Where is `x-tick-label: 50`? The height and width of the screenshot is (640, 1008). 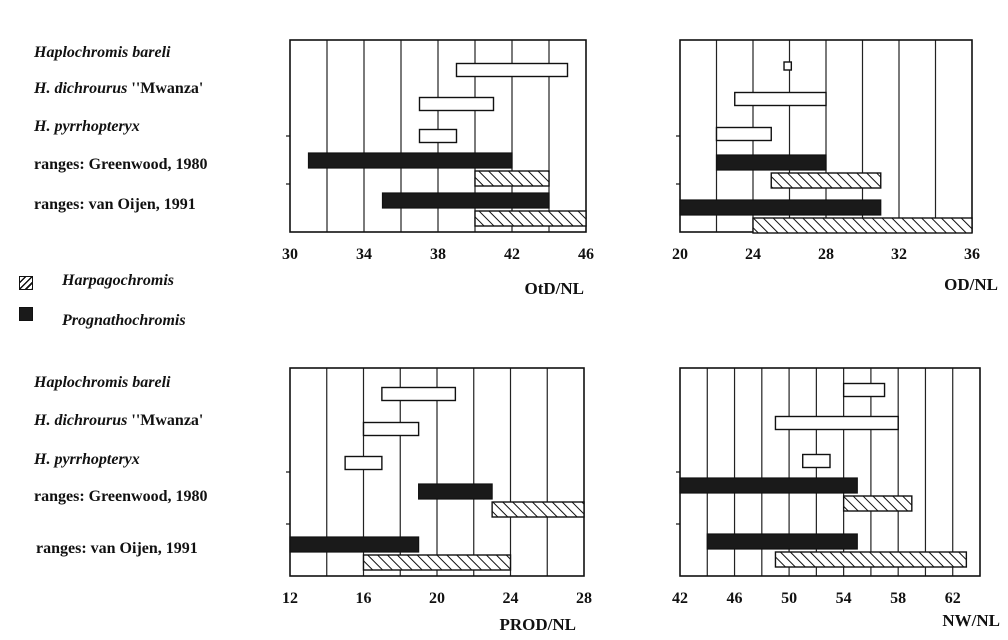
x-tick-label: 50 is located at coordinates (789, 598).